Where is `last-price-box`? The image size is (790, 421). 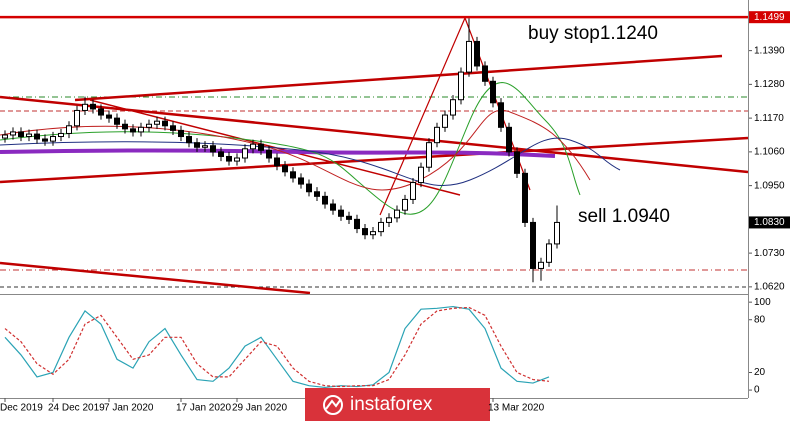 last-price-box is located at coordinates (769, 222).